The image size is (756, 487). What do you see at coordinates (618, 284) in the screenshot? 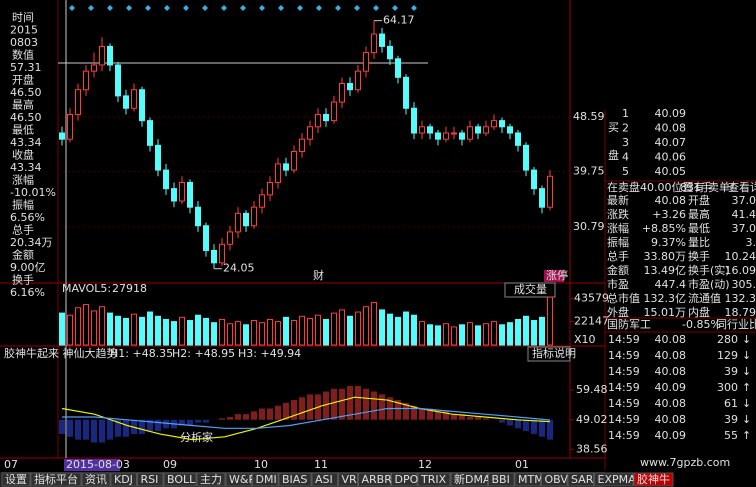
I see `quote-label: 市盈` at bounding box center [618, 284].